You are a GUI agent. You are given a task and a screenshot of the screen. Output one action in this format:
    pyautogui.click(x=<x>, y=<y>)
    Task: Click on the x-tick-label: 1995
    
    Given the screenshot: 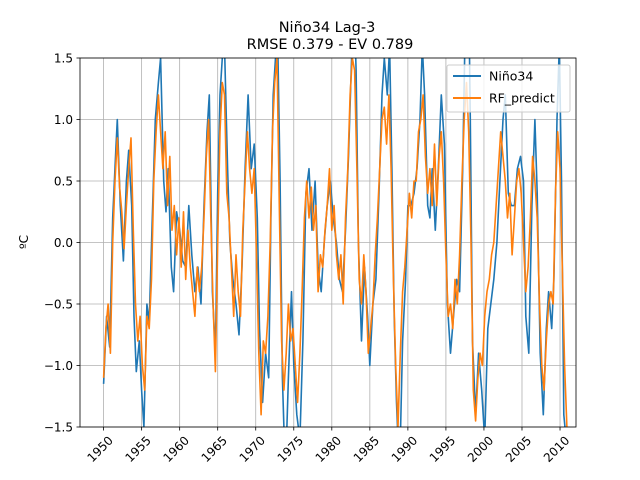 What is the action you would take?
    pyautogui.click(x=442, y=448)
    